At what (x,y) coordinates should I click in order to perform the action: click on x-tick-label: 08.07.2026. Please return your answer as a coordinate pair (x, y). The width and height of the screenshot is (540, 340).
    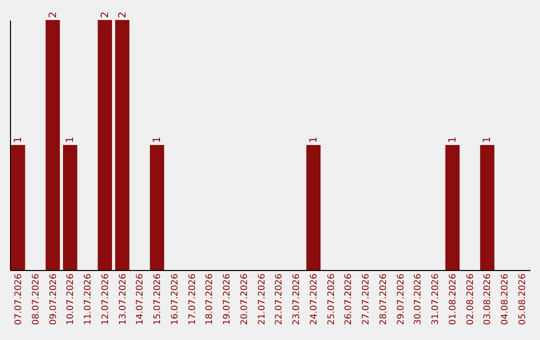
    Looking at the image, I should click on (36, 299).